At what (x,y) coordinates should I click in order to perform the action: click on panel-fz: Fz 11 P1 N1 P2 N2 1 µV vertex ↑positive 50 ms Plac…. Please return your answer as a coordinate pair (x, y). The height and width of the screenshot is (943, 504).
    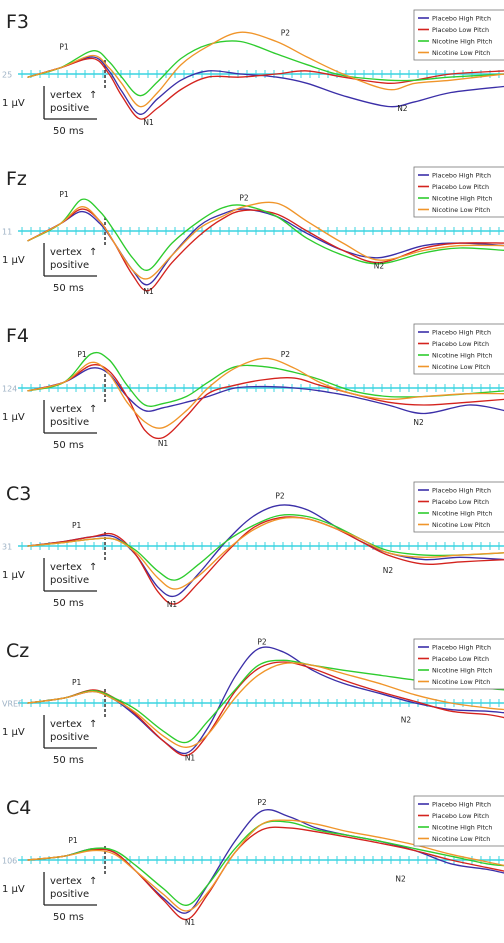
    Looking at the image, I should click on (253, 231).